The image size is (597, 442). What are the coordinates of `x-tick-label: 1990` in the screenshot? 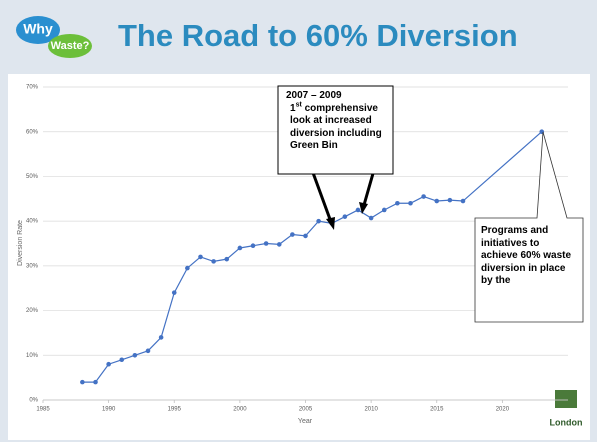 It's located at (109, 410).